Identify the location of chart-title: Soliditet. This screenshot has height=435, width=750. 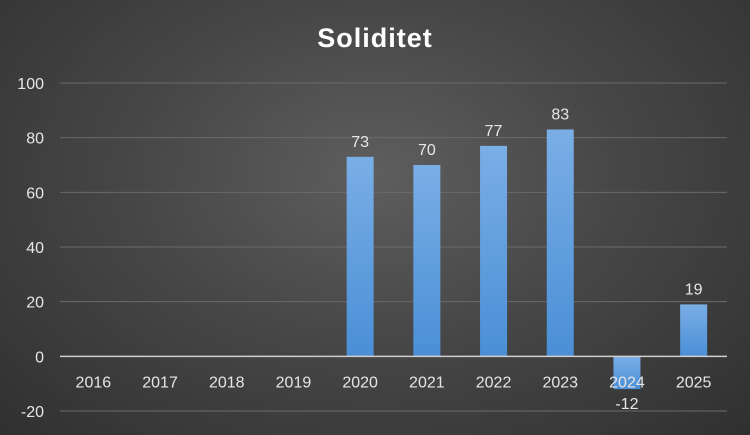
(375, 38).